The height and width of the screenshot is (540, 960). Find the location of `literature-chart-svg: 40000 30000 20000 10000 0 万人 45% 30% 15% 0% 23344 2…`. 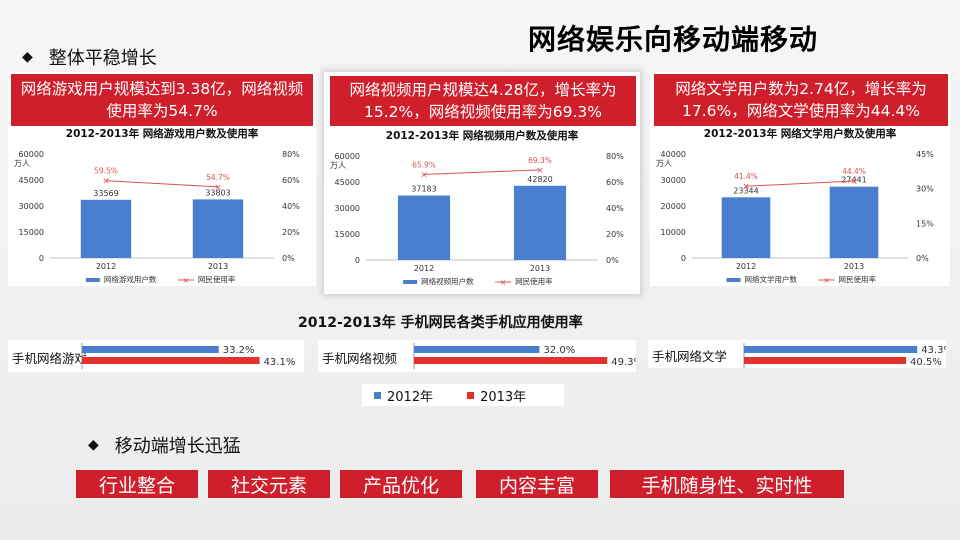

literature-chart-svg: 40000 30000 20000 10000 0 万人 45% 30% 15% 0% 23344 2… is located at coordinates (795, 217).